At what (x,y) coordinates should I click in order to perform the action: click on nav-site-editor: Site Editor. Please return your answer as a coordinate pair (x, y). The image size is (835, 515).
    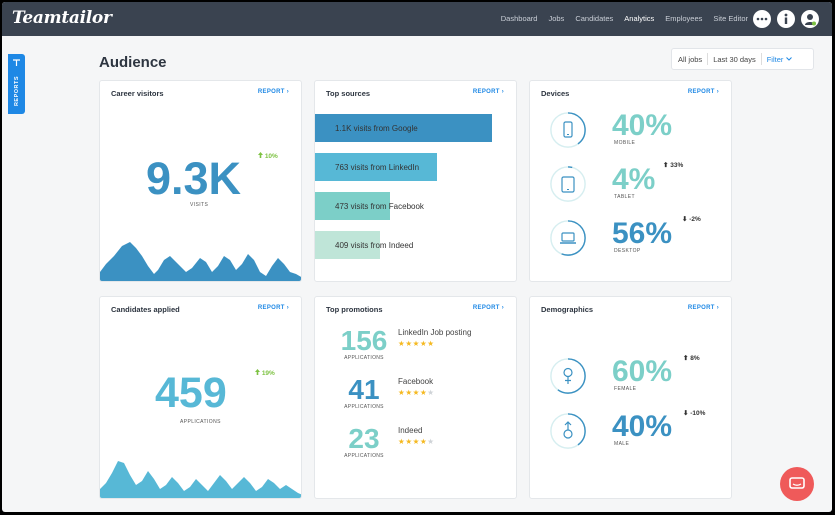
    Looking at the image, I should click on (730, 18).